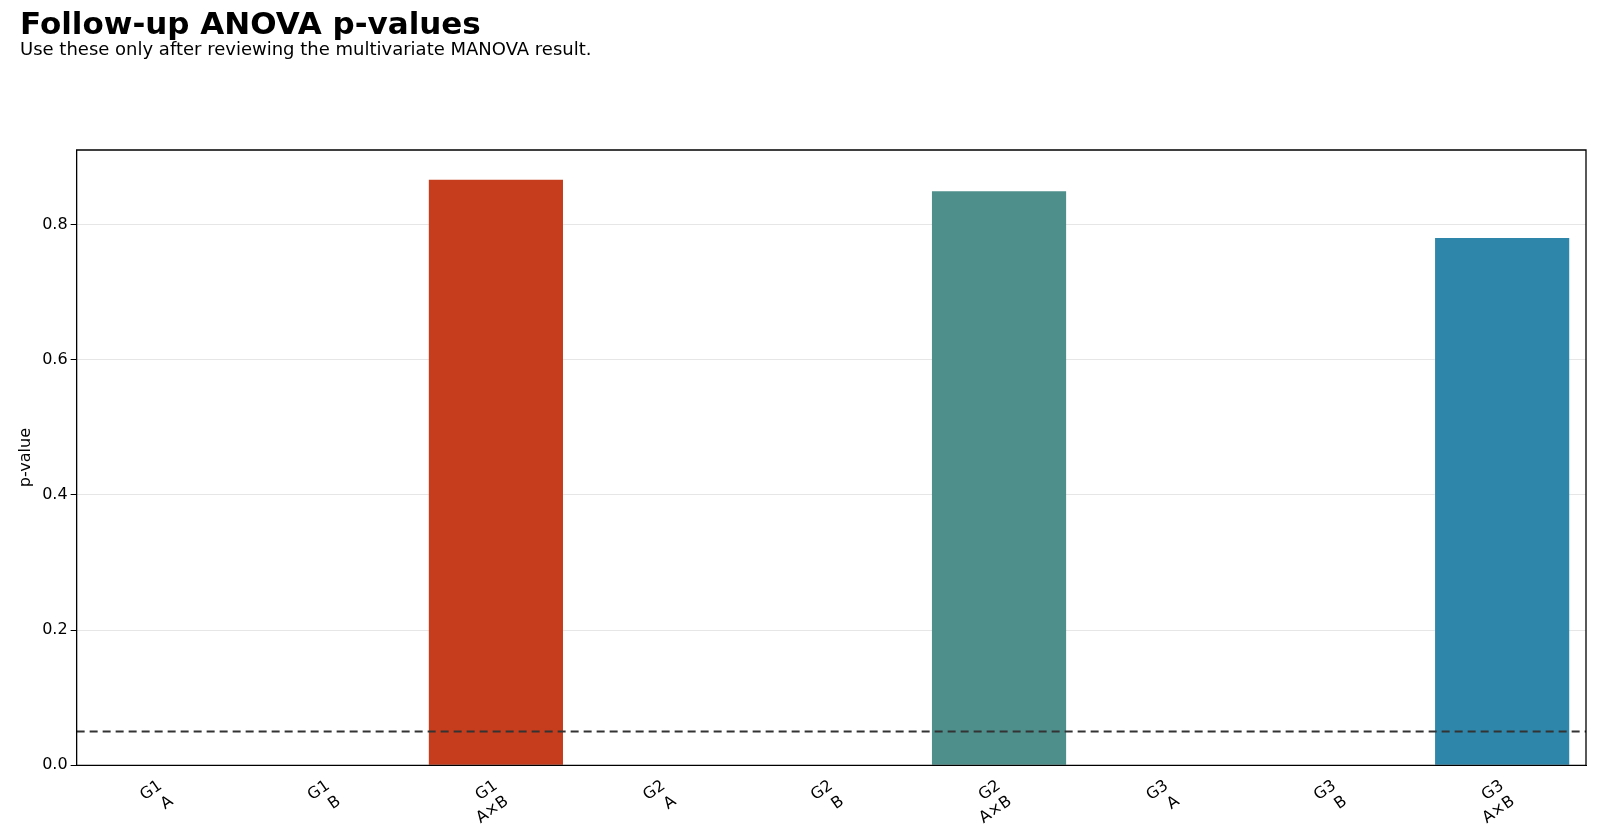  What do you see at coordinates (323, 794) in the screenshot?
I see `x-tick-label: G1 B` at bounding box center [323, 794].